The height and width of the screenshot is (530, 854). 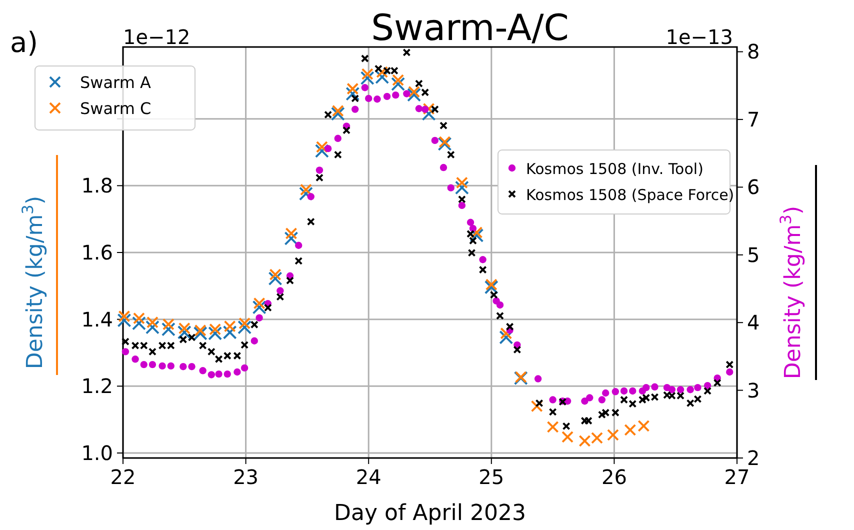 What do you see at coordinates (24, 42) in the screenshot?
I see `text: a)` at bounding box center [24, 42].